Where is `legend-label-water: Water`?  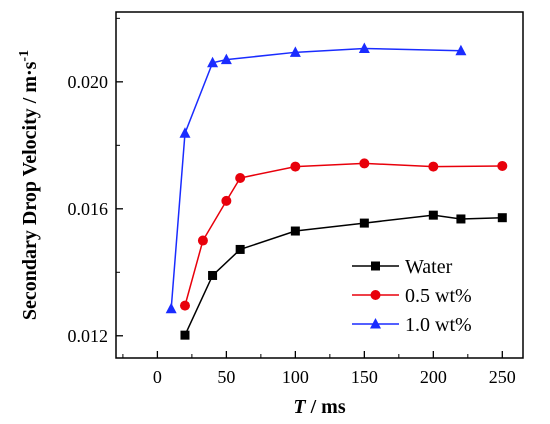 legend-label-water: Water is located at coordinates (429, 267).